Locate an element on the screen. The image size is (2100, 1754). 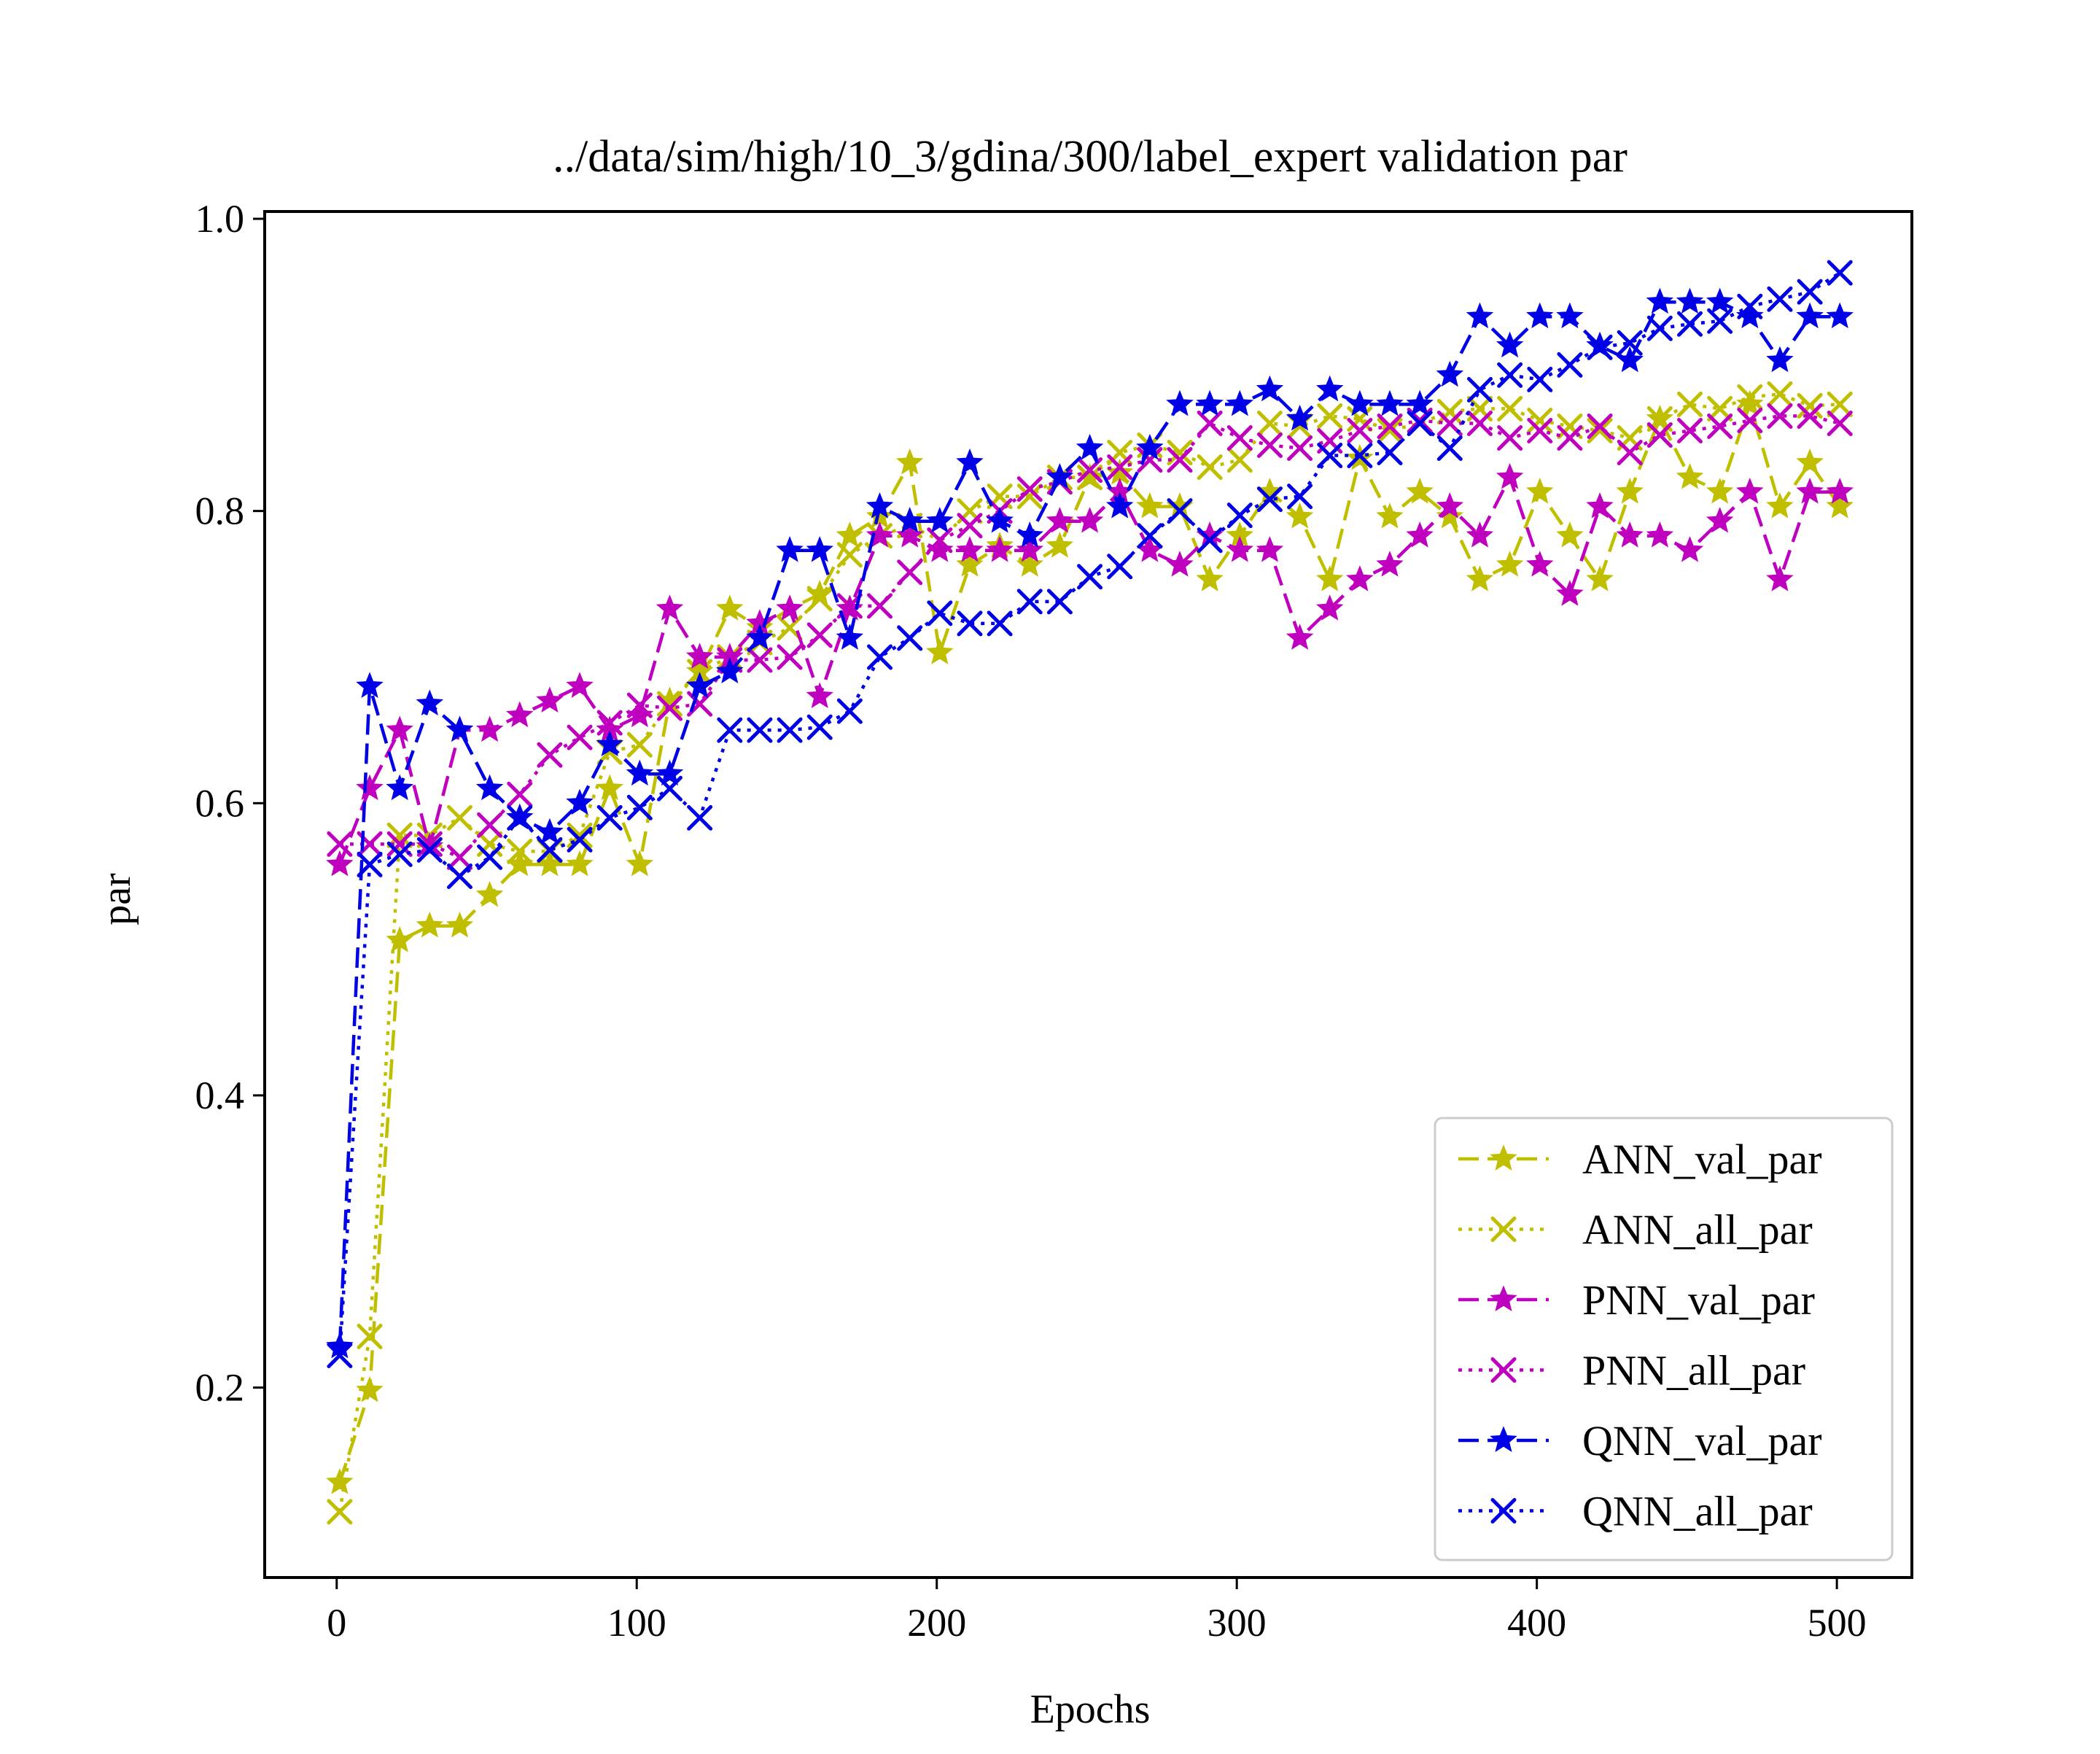
data-point-QNN_all_par-1-stroke-b is located at coordinates (370, 864).